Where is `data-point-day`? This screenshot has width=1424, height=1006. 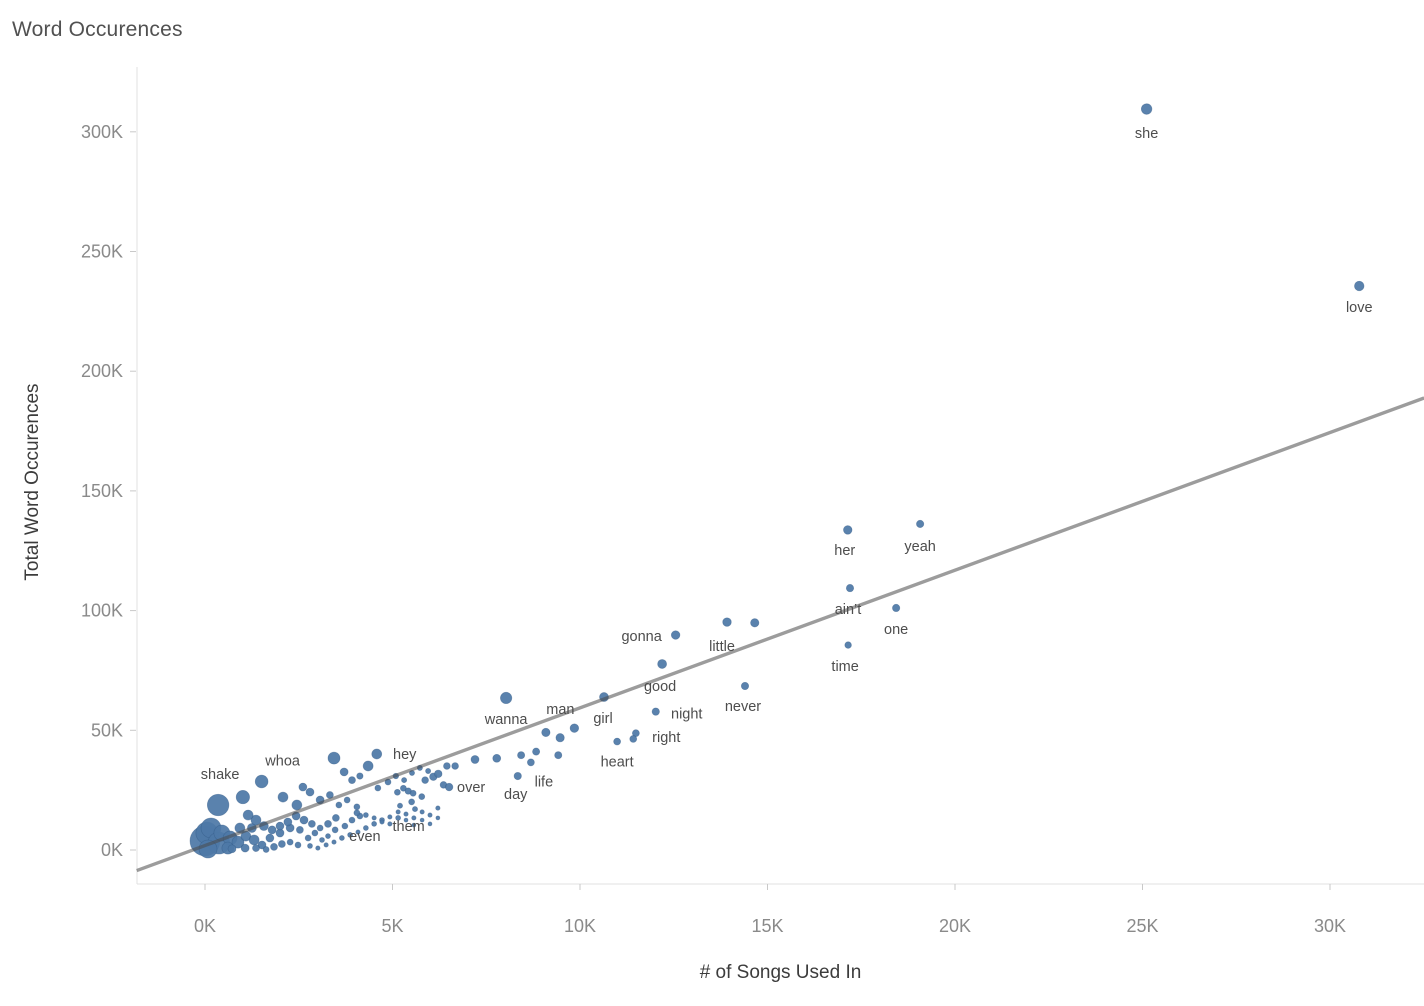 data-point-day is located at coordinates (517, 776).